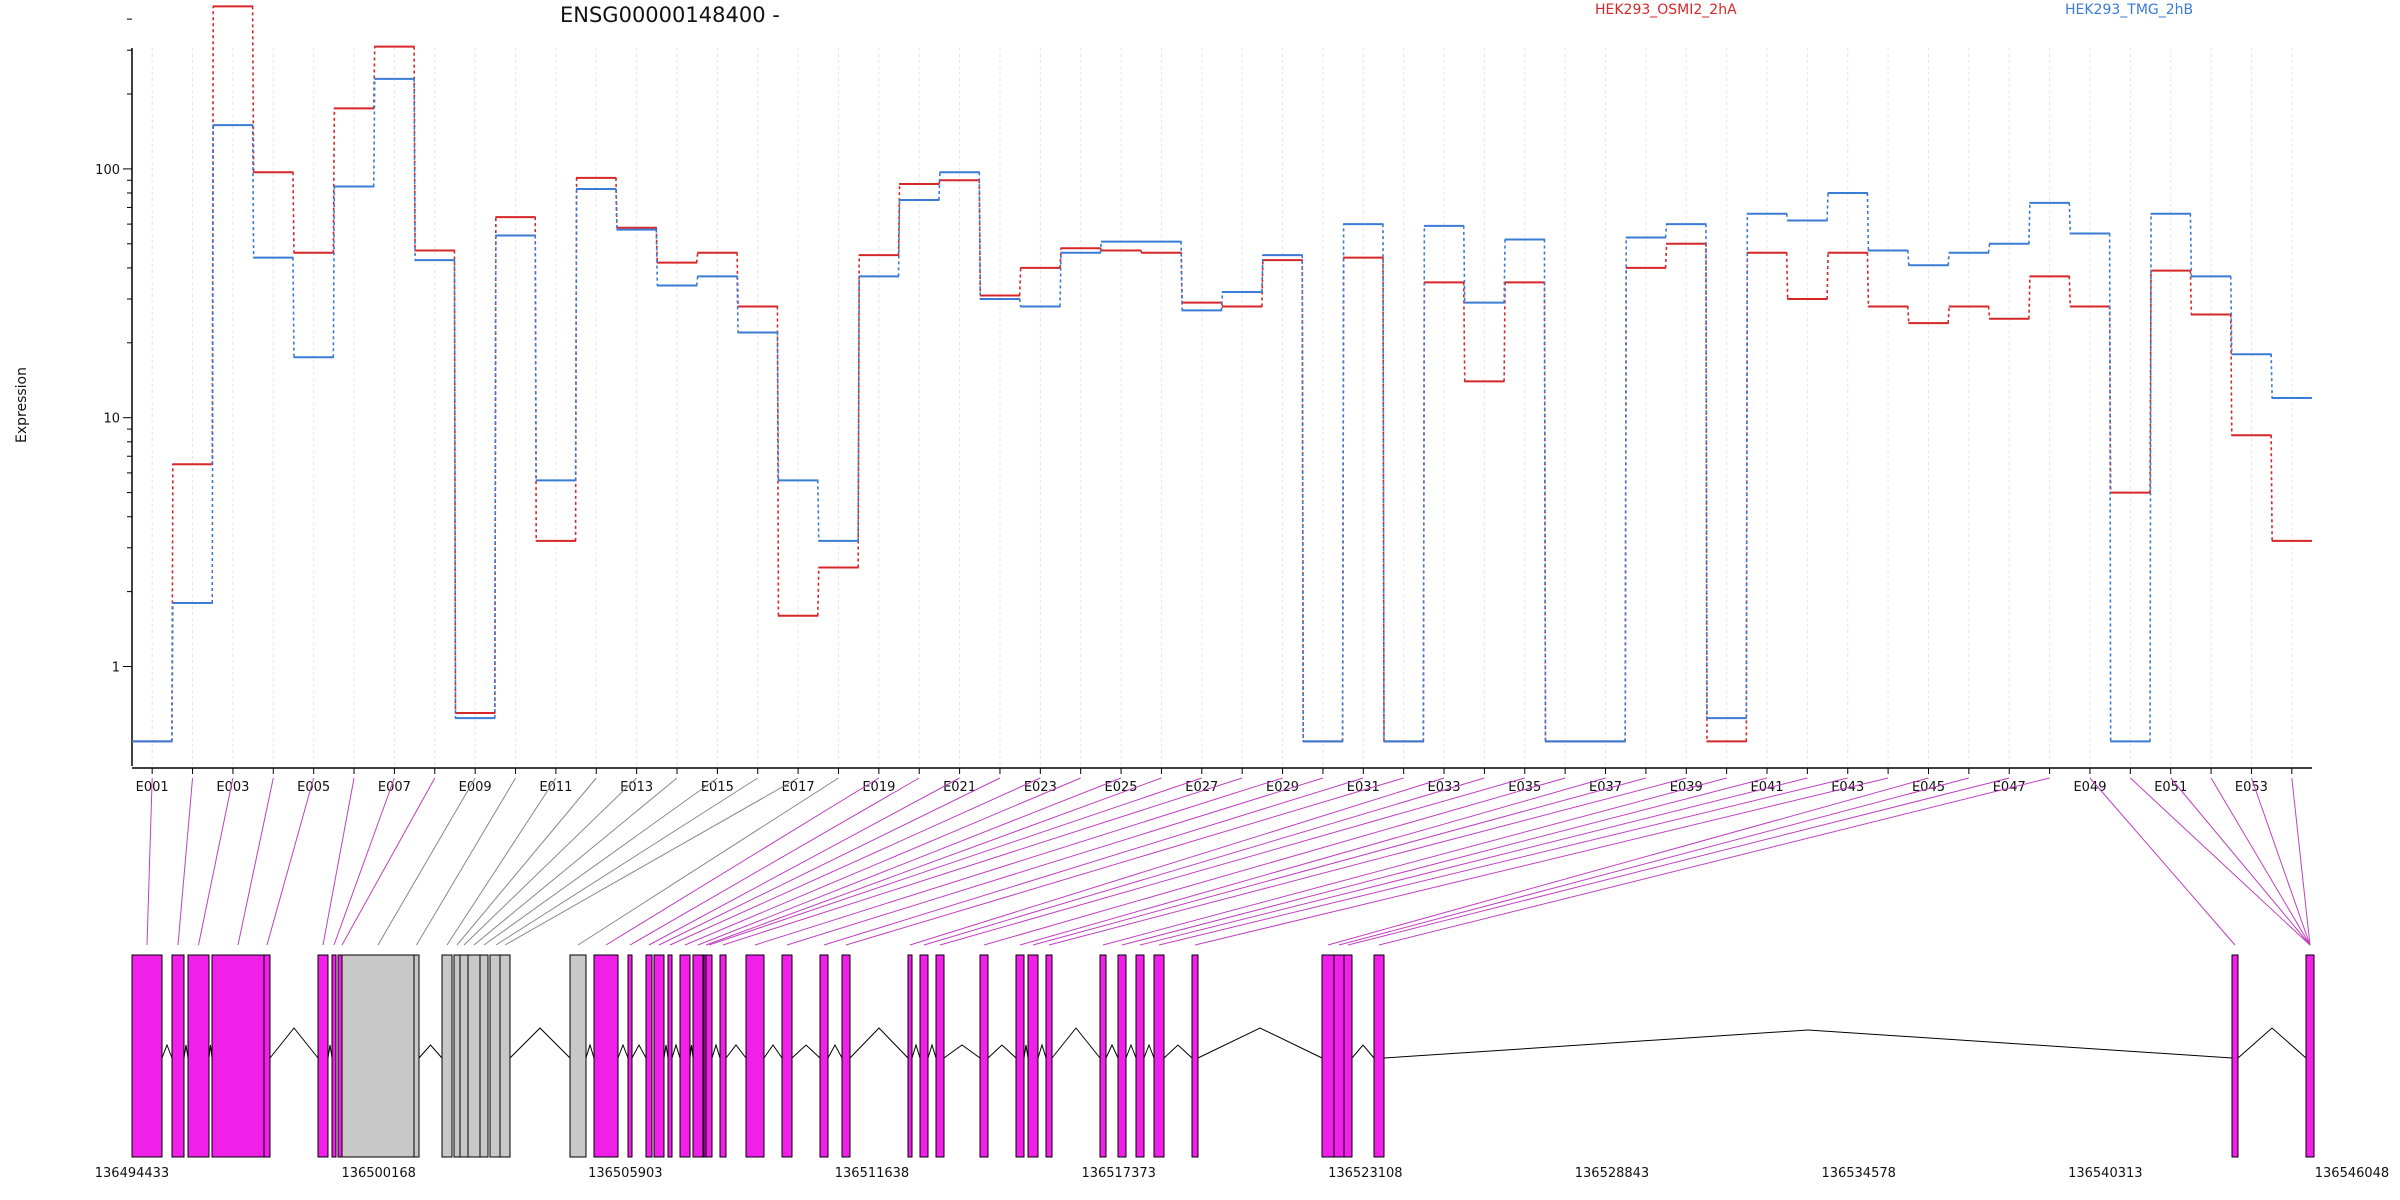 The image size is (2400, 1200). I want to click on coordinate-label: 136517373, so click(1118, 1173).